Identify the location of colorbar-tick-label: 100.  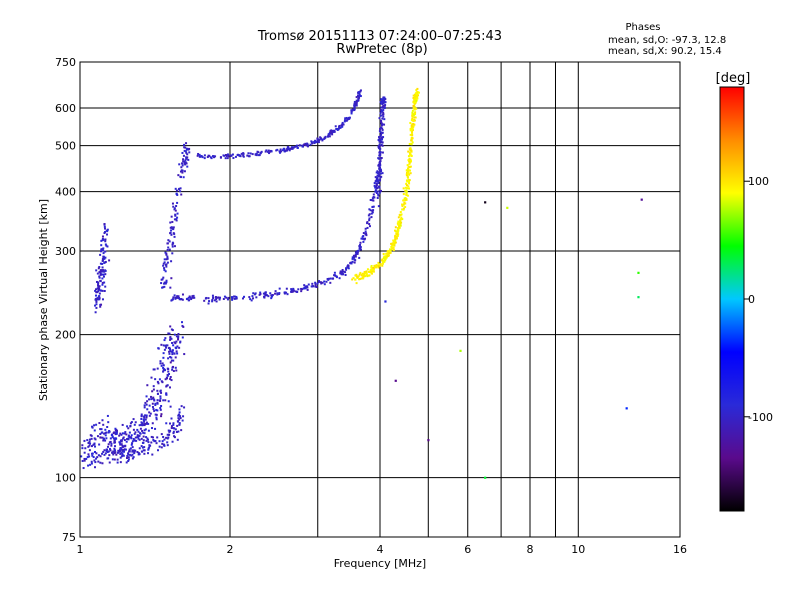
(758, 181).